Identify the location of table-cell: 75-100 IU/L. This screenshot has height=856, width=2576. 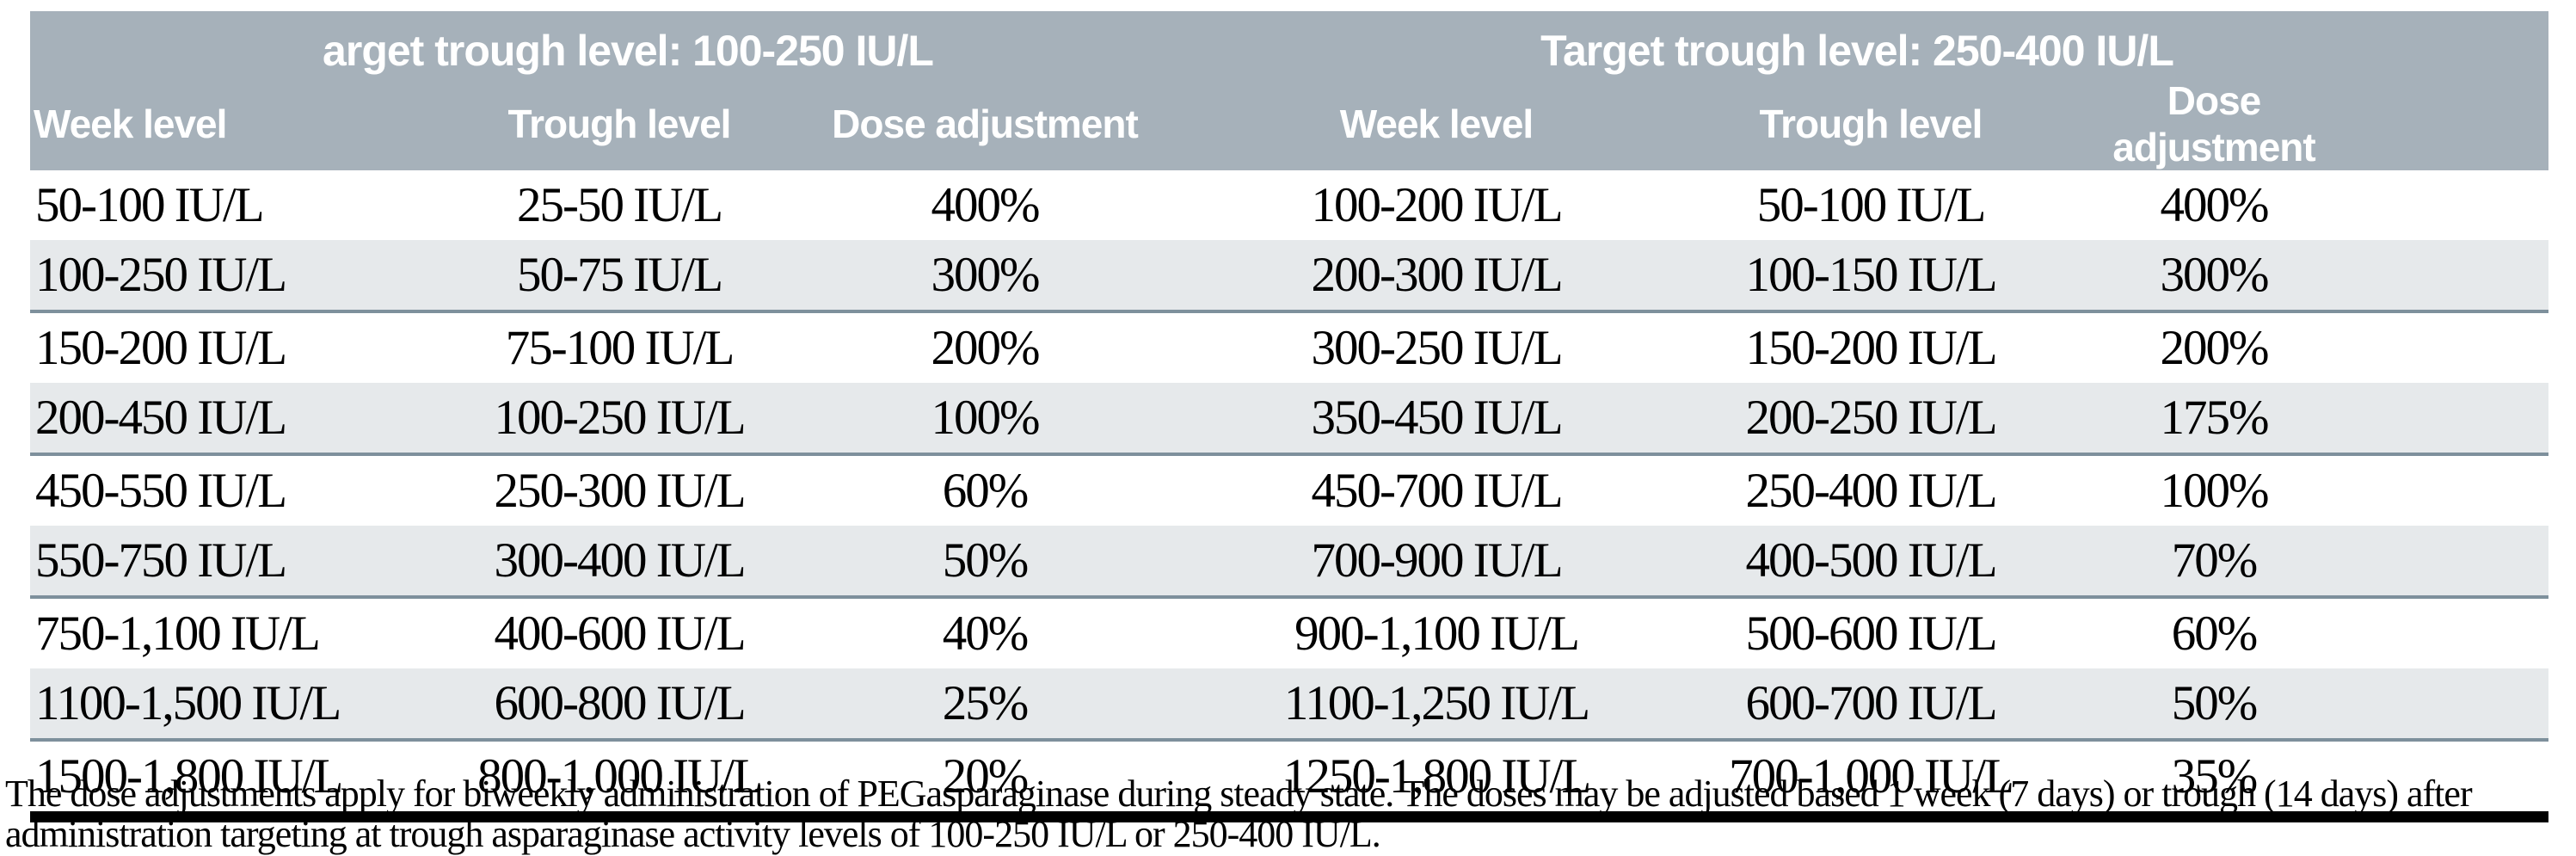
(620, 348).